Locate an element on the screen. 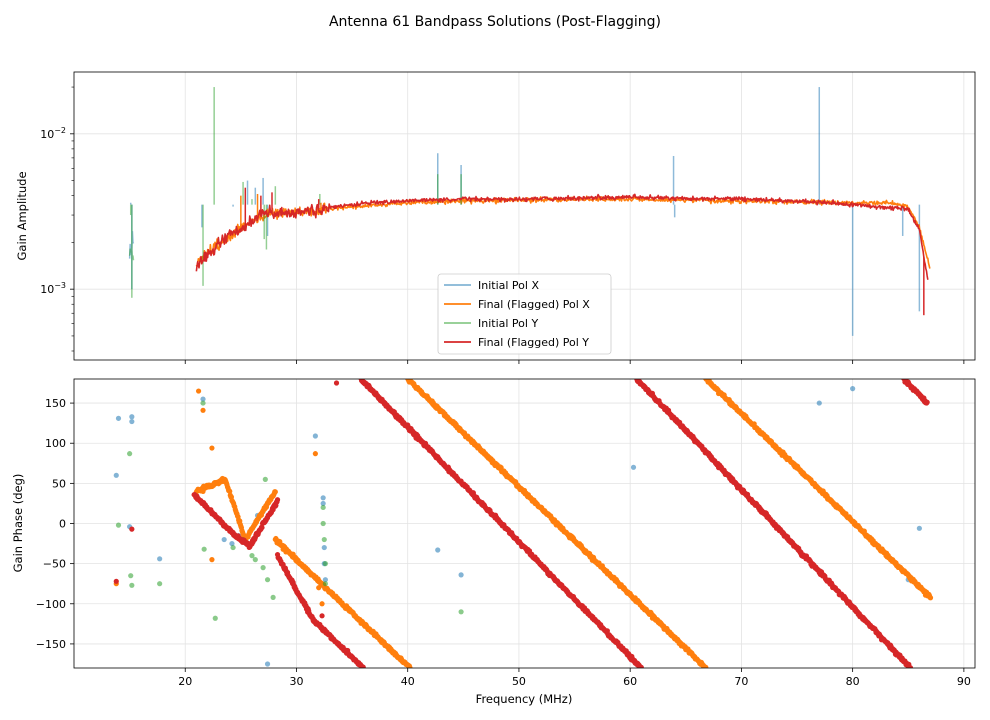 The height and width of the screenshot is (720, 990). phase-y-tick-label: −50 is located at coordinates (54, 564).